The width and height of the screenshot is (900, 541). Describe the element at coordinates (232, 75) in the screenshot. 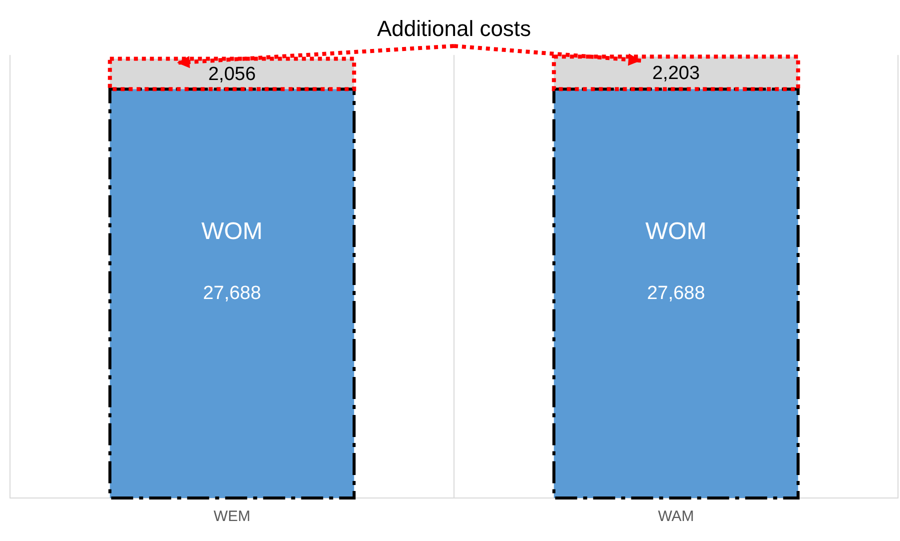

I see `data-label: 2,056` at that location.